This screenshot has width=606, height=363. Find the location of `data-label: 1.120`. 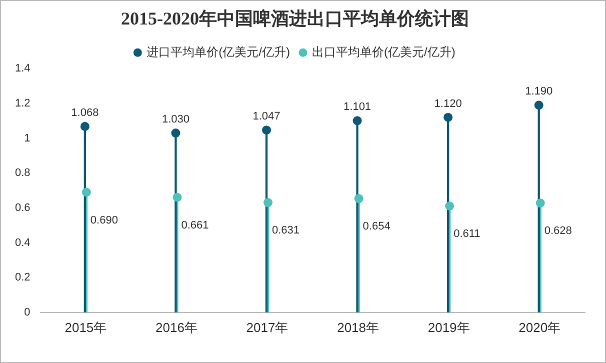

data-label: 1.120 is located at coordinates (448, 104).